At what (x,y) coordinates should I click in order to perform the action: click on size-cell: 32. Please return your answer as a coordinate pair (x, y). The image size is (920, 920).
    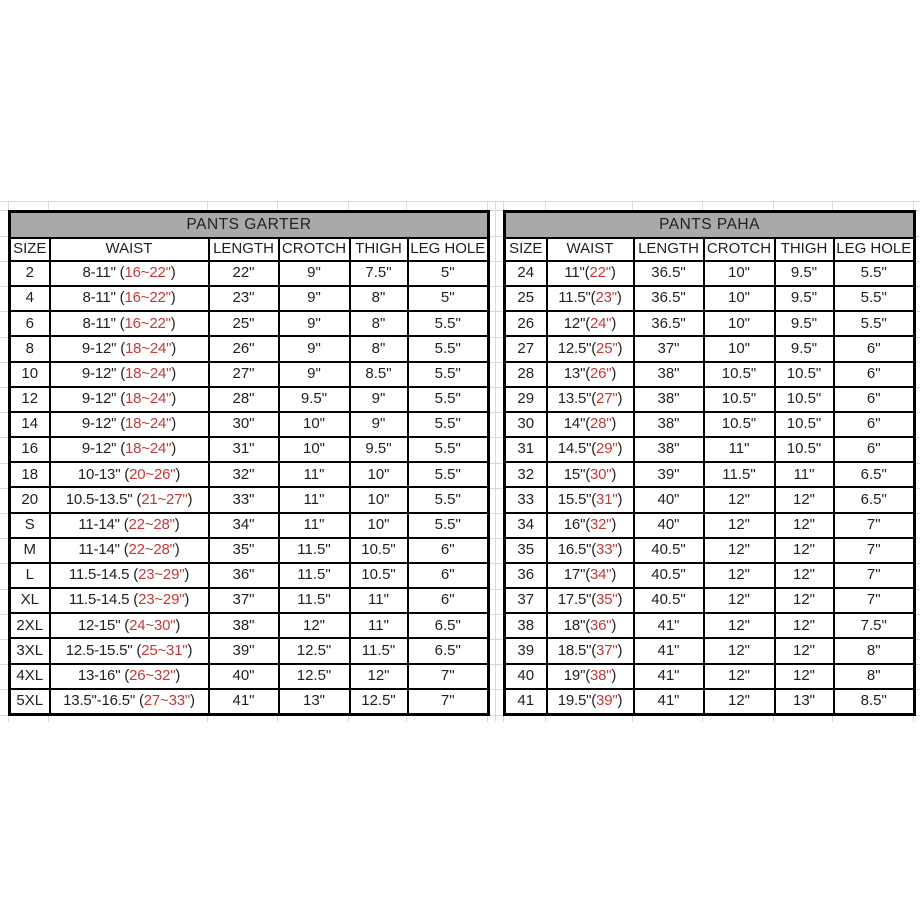
    Looking at the image, I should click on (525, 475).